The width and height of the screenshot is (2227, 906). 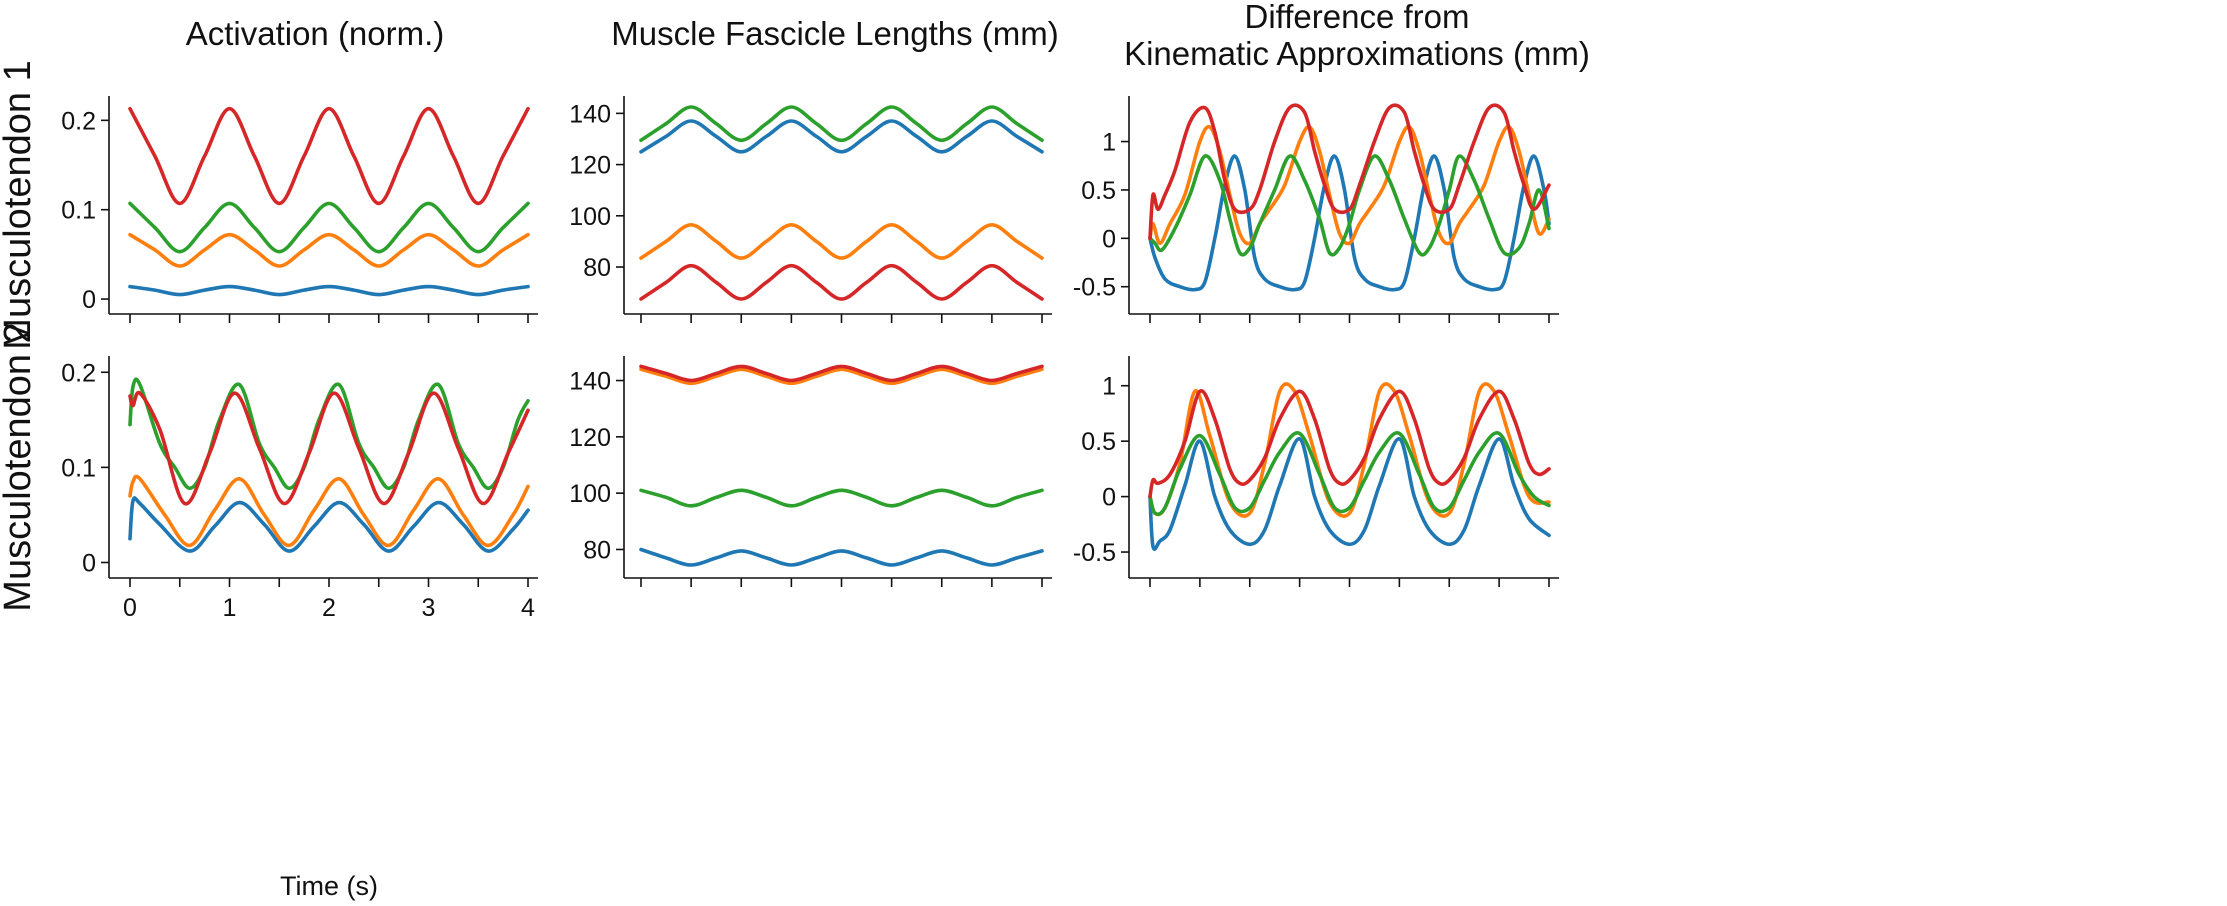 What do you see at coordinates (230, 608) in the screenshot?
I see `x-tick-label: 1` at bounding box center [230, 608].